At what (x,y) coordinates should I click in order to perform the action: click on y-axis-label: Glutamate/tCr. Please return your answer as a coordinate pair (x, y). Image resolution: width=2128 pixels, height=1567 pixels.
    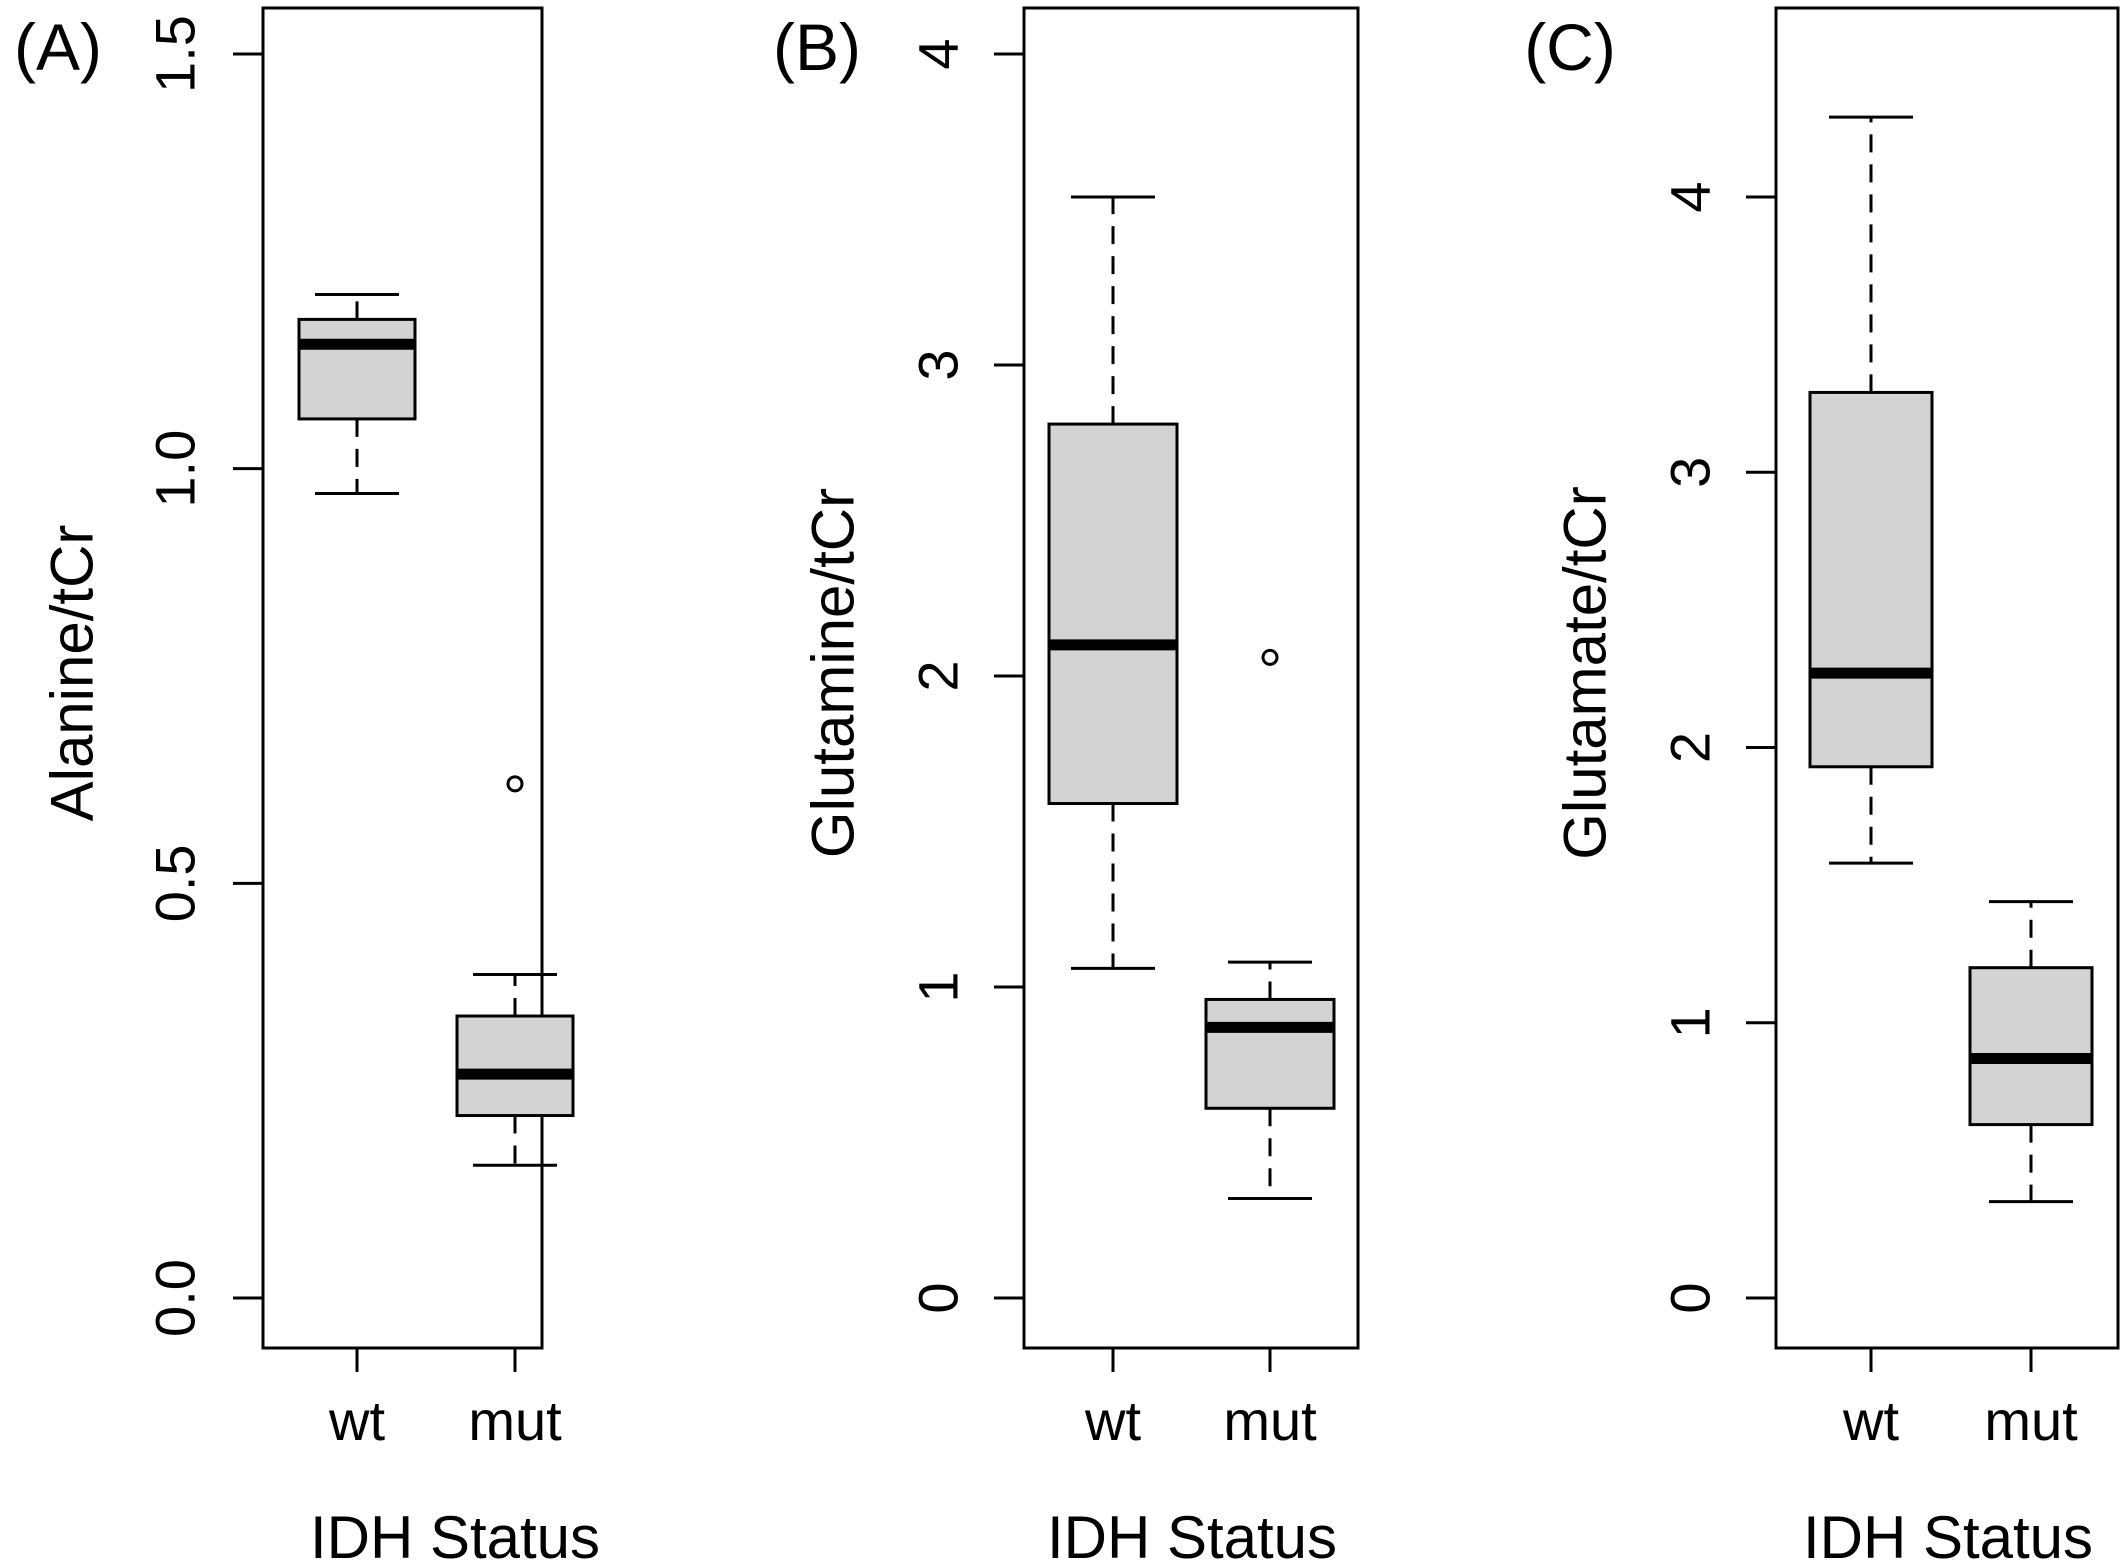
    Looking at the image, I should click on (1585, 672).